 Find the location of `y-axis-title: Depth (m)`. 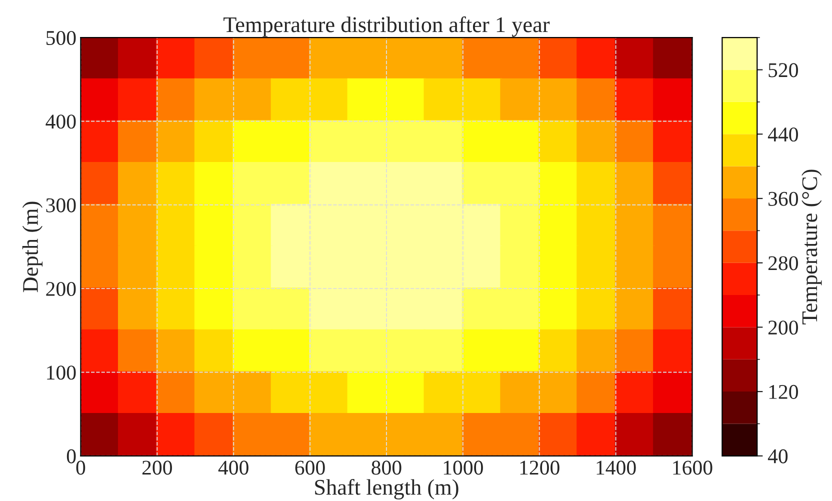

y-axis-title: Depth (m) is located at coordinates (32, 247).